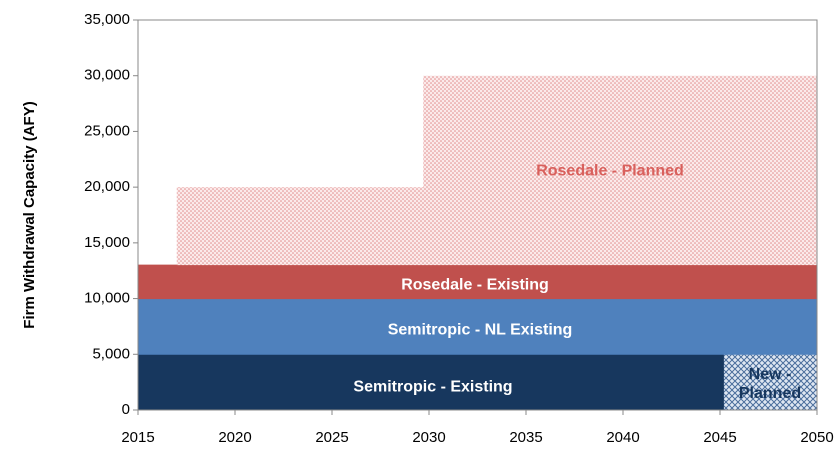 This screenshot has height=453, width=835. Describe the element at coordinates (433, 387) in the screenshot. I see `area-label: Semitropic - Existing` at that location.